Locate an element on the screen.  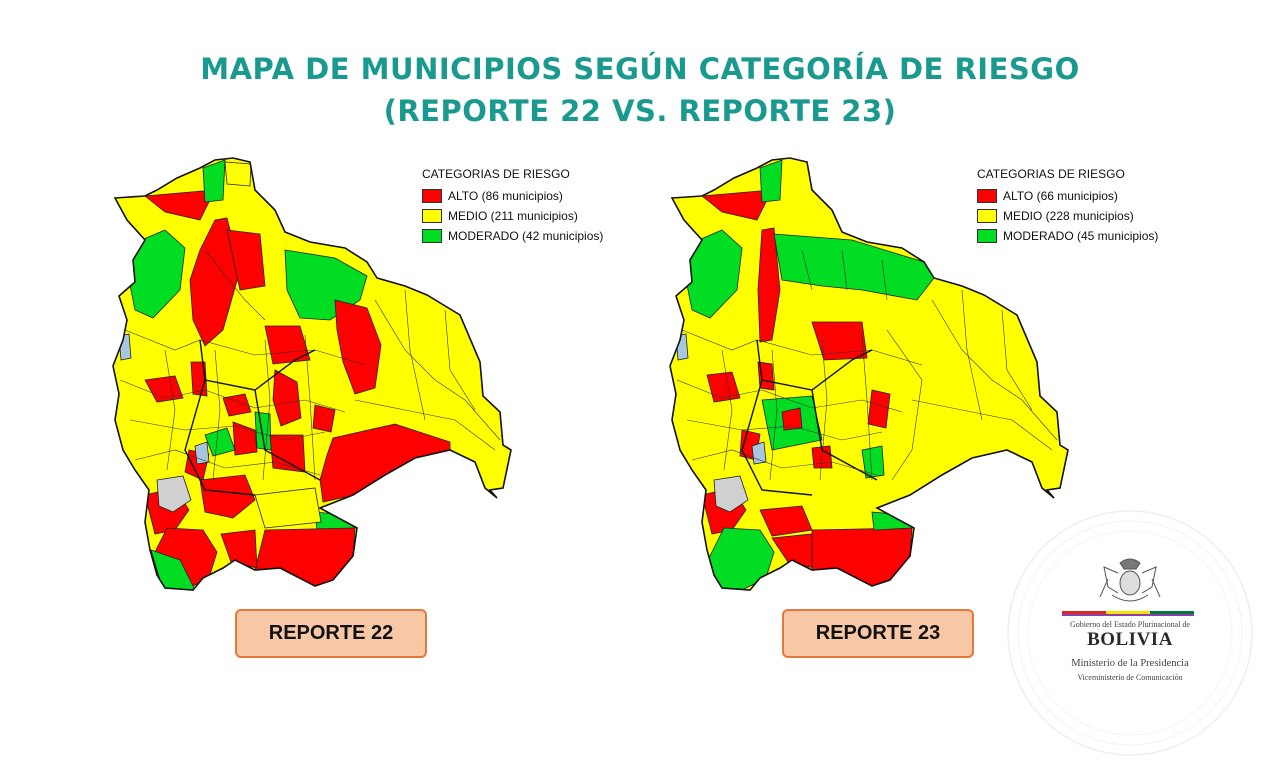
legend-label-alto: ALTO (66 municipios) is located at coordinates (1060, 196).